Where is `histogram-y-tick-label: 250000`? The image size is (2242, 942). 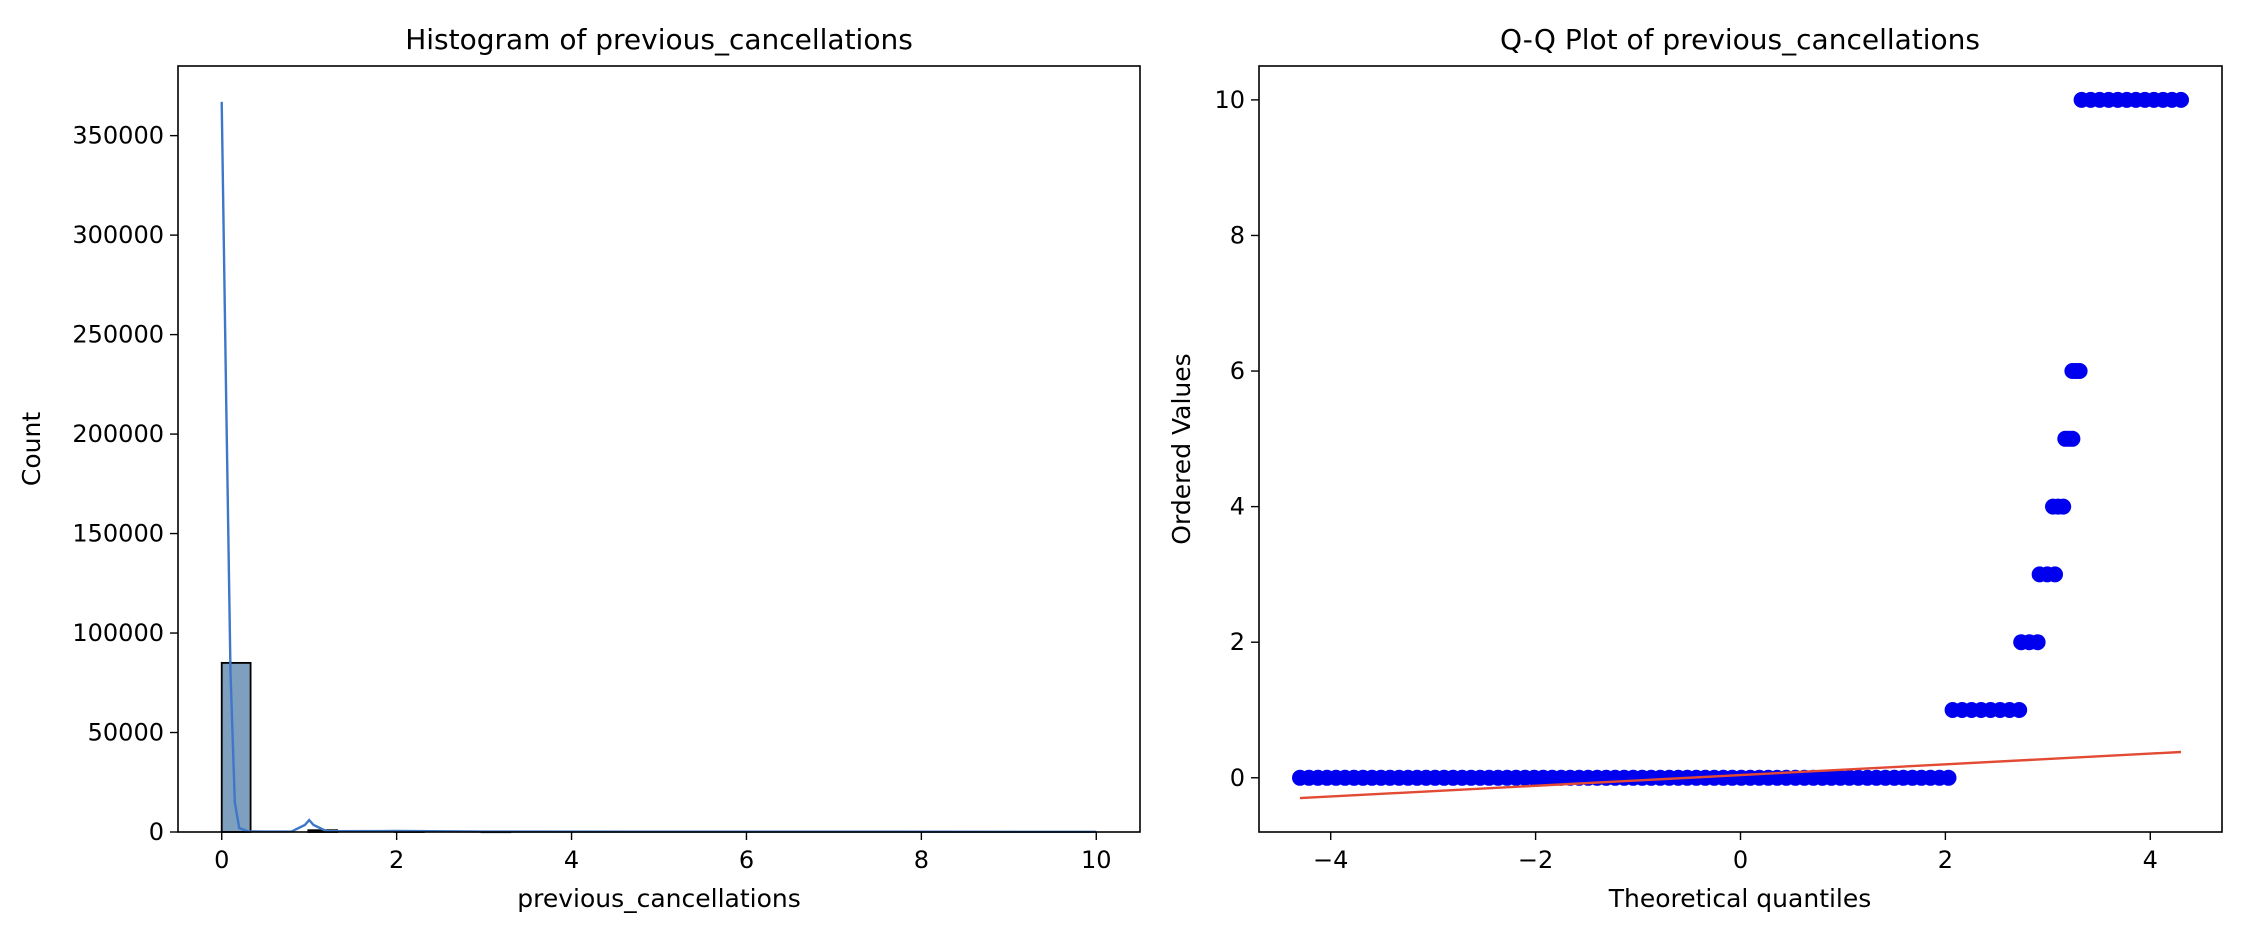 histogram-y-tick-label: 250000 is located at coordinates (118, 335).